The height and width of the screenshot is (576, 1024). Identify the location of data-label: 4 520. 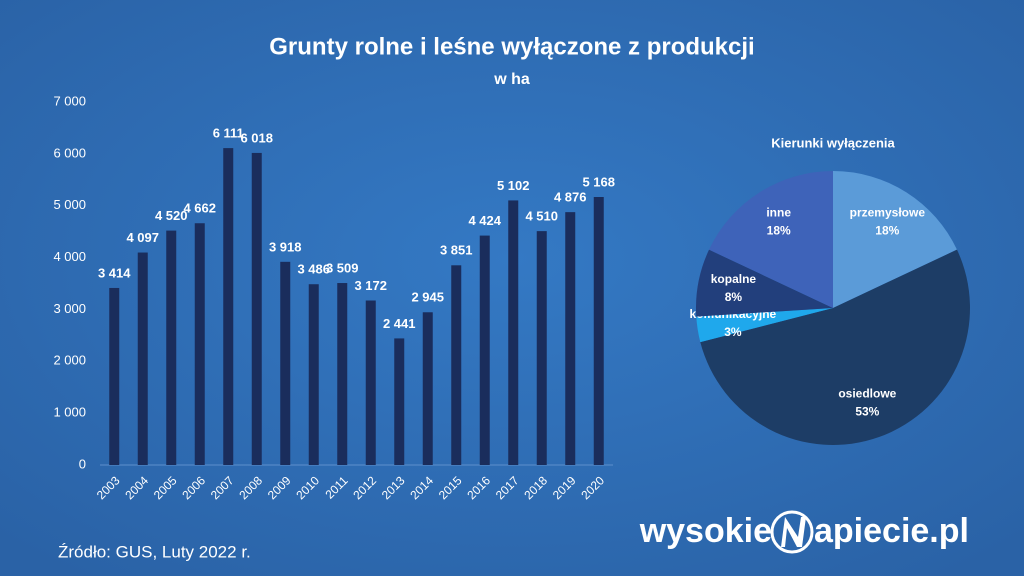
(171, 215).